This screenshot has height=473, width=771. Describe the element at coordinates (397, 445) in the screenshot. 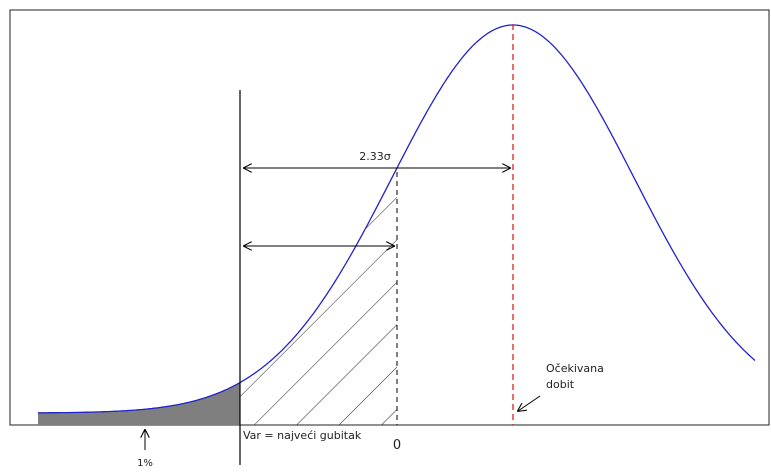

I see `zero-label: 0` at that location.